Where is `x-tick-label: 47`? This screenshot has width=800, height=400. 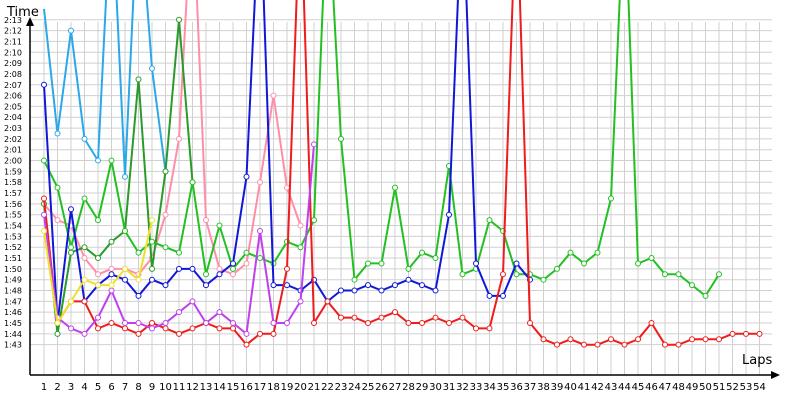 x-tick-label: 47 is located at coordinates (665, 387).